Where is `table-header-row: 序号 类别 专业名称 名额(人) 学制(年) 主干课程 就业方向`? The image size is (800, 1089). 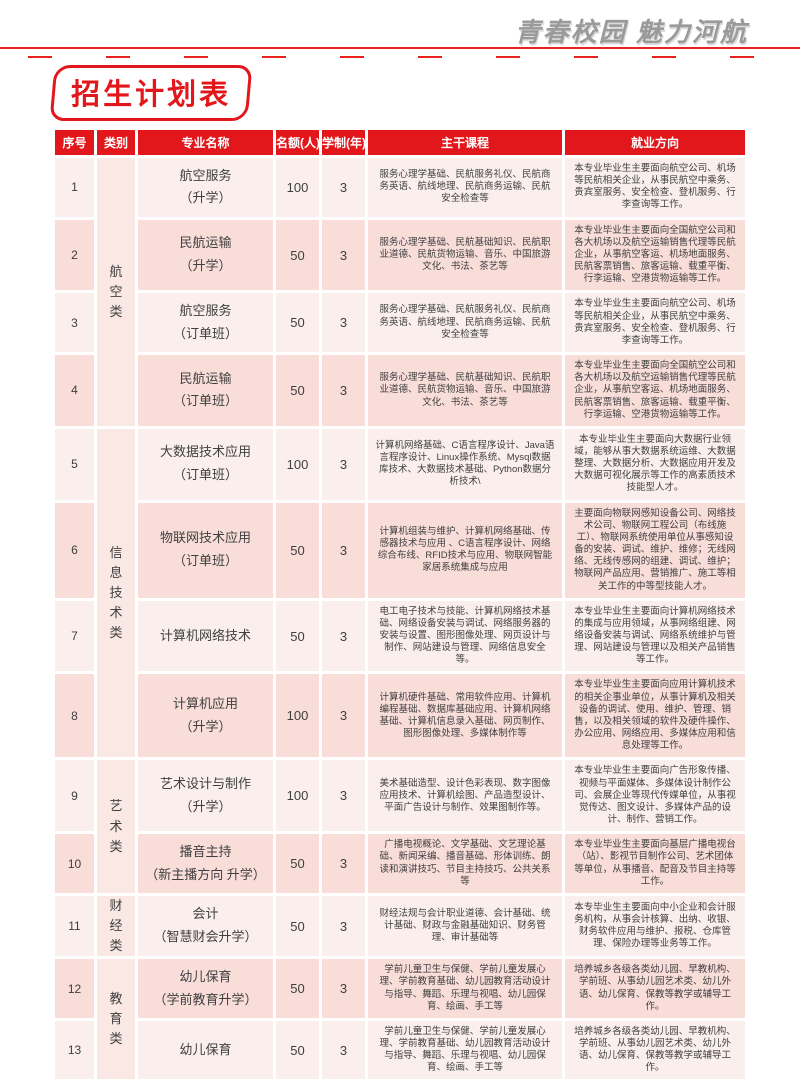
table-header-row: 序号 类别 专业名称 名额(人) 学制(年) 主干课程 就业方向 is located at coordinates (400, 142).